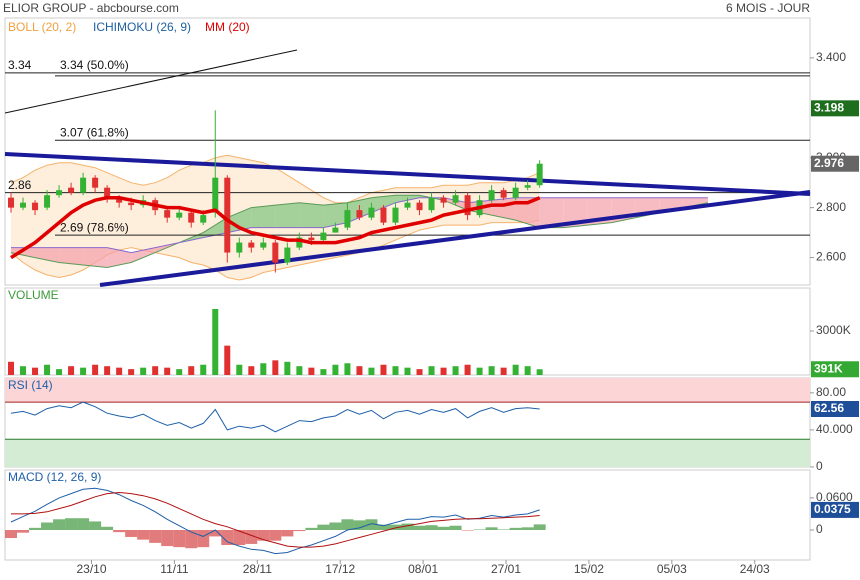  I want to click on x-tick-label: 11/11, so click(174, 569).